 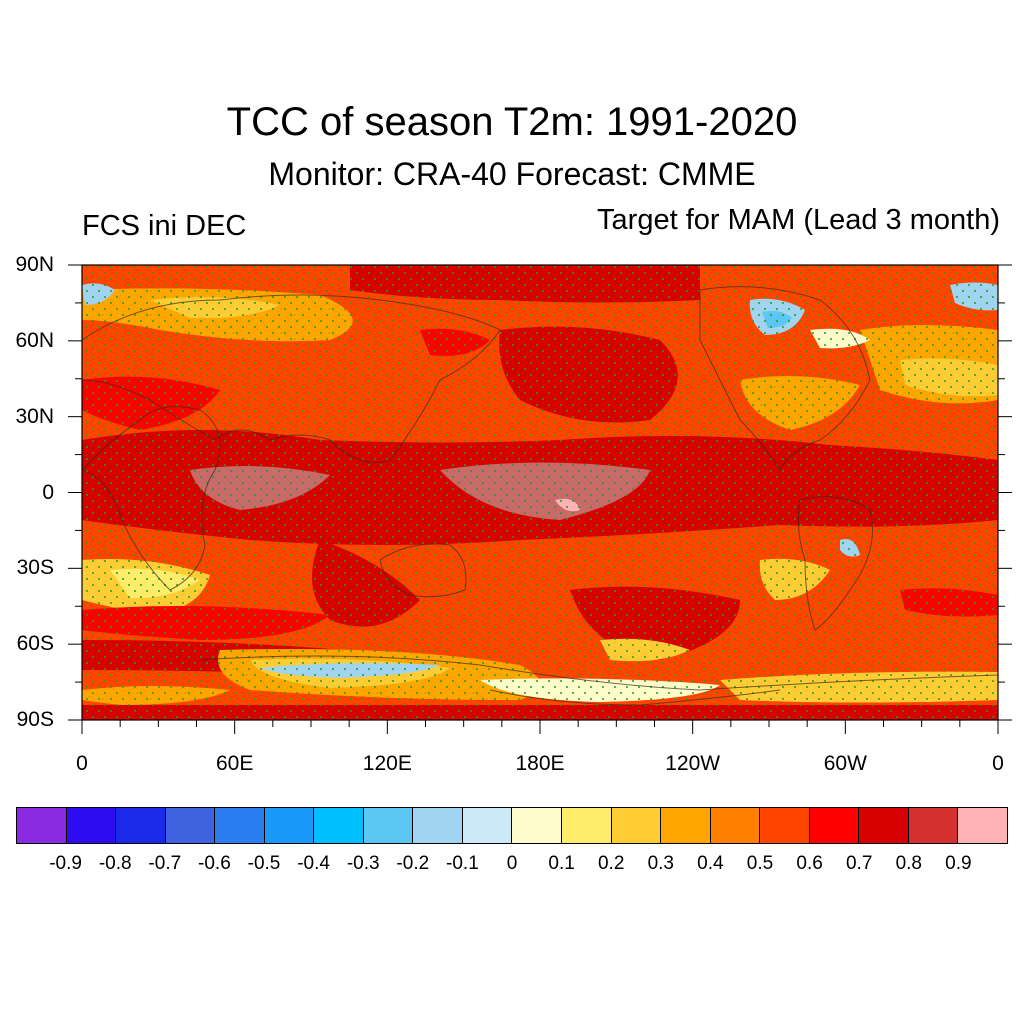 I want to click on right-corner-label: Target for MAM (Lead 3 month), so click(x=798, y=220).